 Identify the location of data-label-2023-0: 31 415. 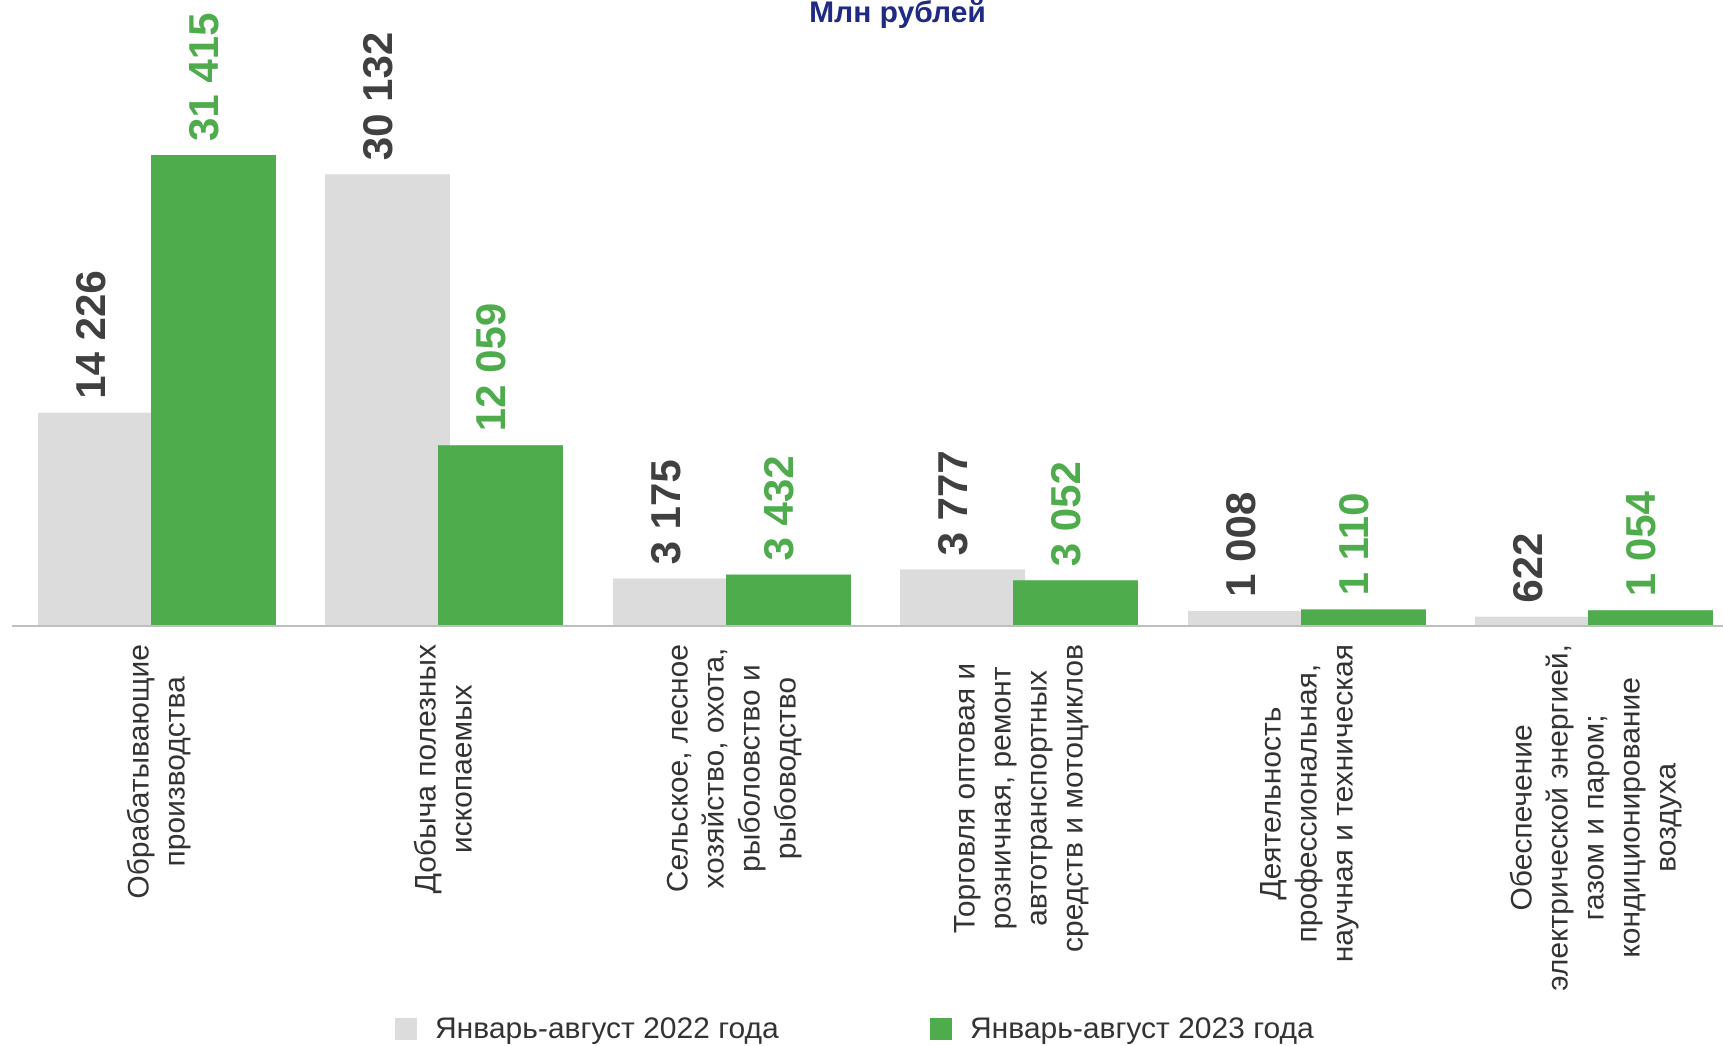
(203, 77).